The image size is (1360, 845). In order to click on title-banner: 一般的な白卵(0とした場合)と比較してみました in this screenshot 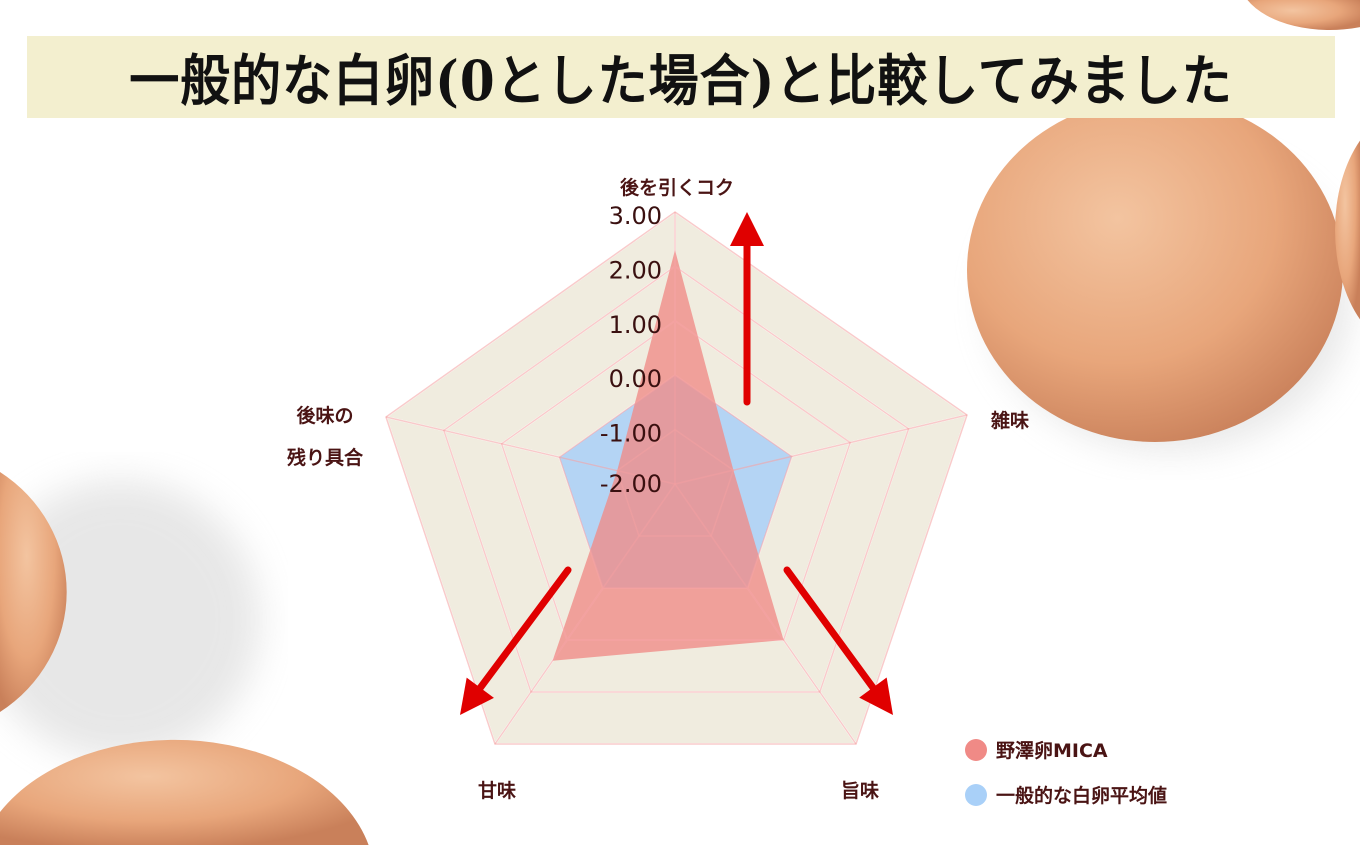, I will do `click(681, 77)`.